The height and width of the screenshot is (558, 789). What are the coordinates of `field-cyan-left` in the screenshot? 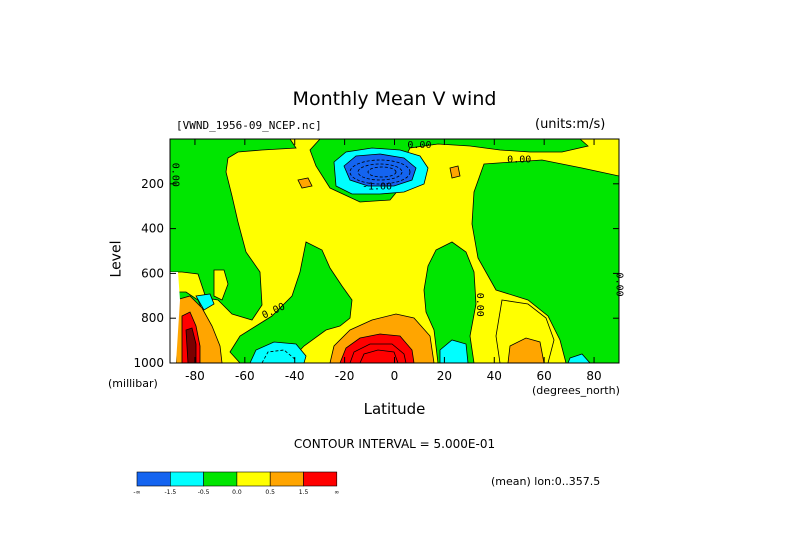 It's located at (205, 302).